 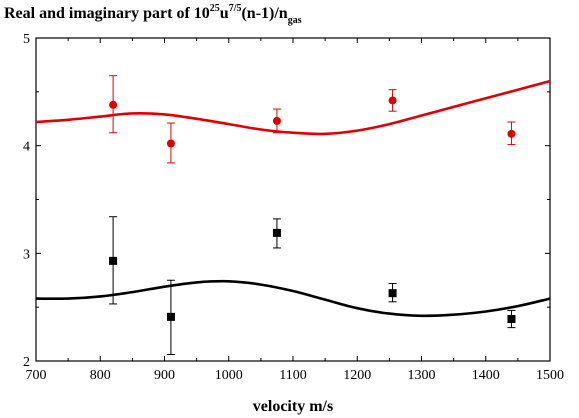 What do you see at coordinates (292, 375) in the screenshot?
I see `x-tick-label: 1100` at bounding box center [292, 375].